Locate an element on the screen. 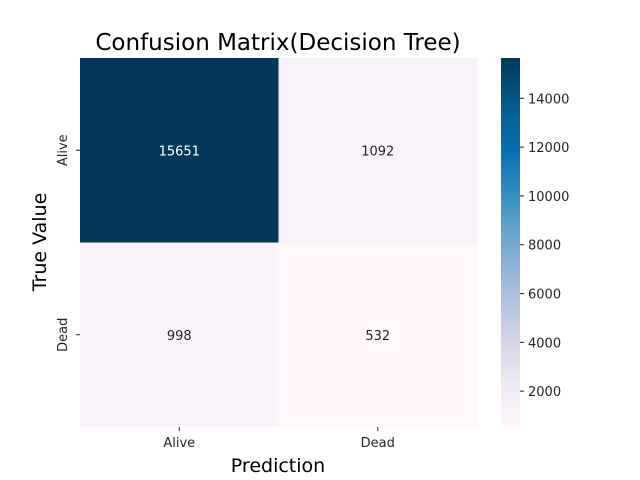 The image size is (640, 480). x-axis-label: Prediction is located at coordinates (278, 466).